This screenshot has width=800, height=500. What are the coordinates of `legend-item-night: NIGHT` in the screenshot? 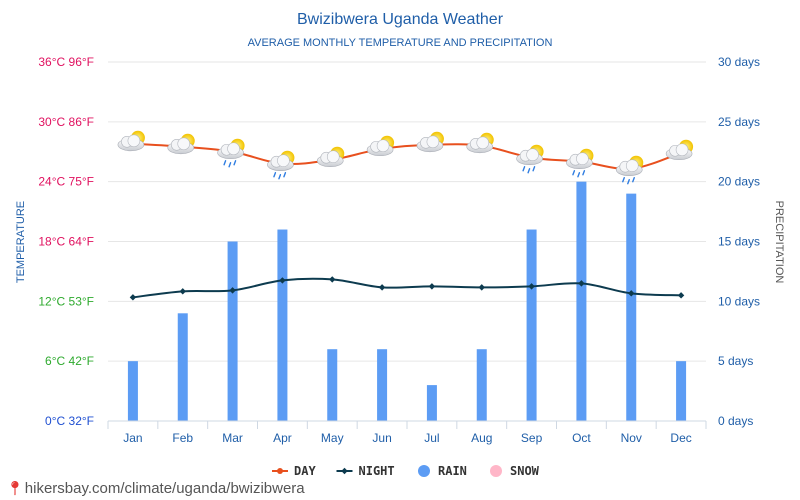 It's located at (365, 471).